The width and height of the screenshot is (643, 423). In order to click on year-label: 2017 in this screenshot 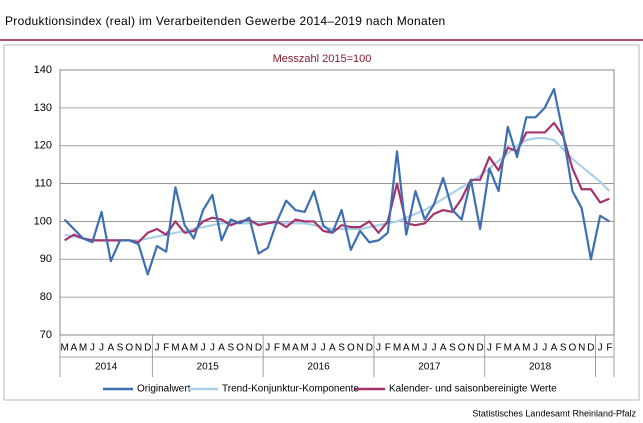, I will do `click(429, 367)`.